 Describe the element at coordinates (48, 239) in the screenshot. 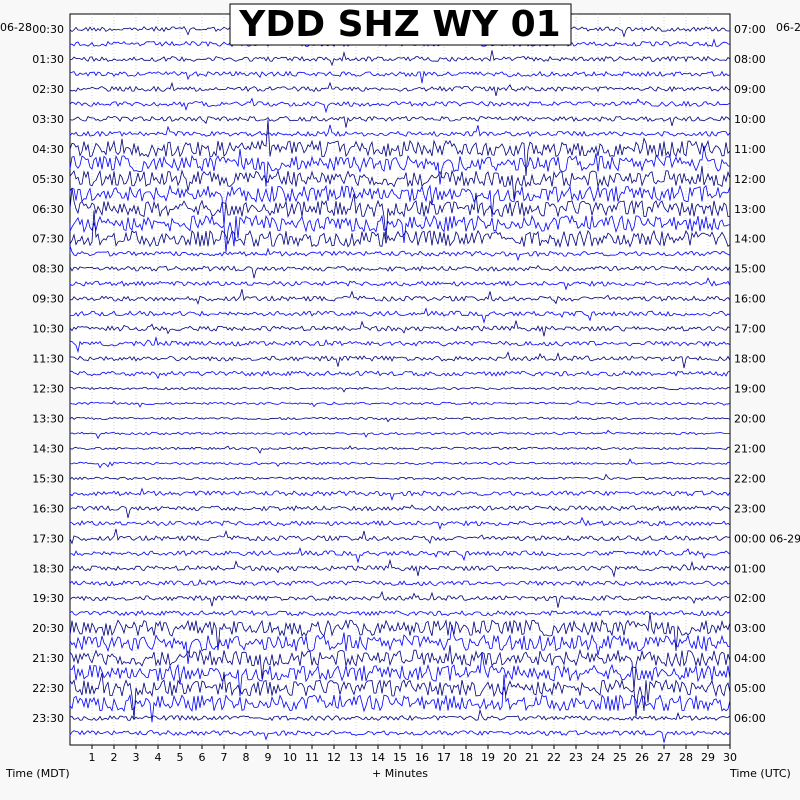

I see `left-tick-label: 07:30` at that location.